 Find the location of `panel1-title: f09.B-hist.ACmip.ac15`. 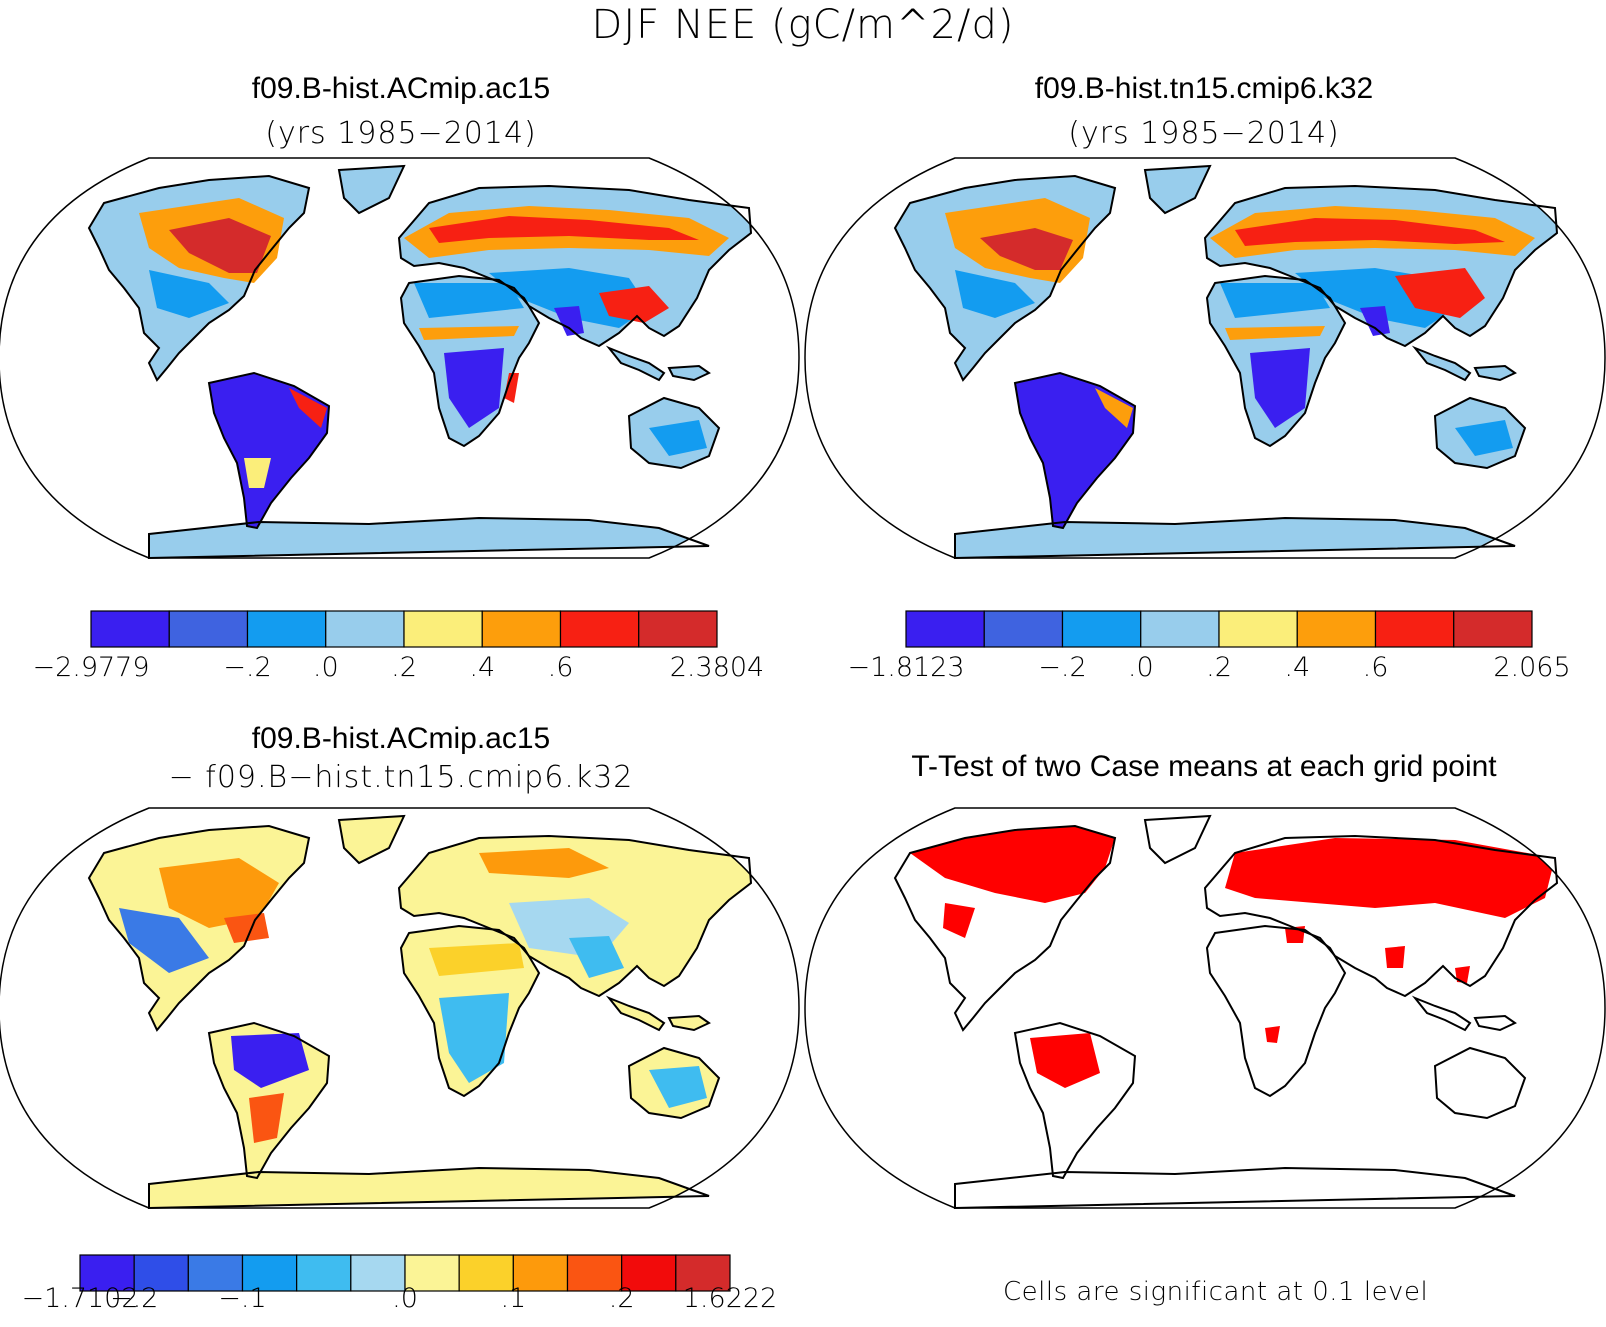

panel1-title: f09.B-hist.ACmip.ac15 is located at coordinates (401, 88).